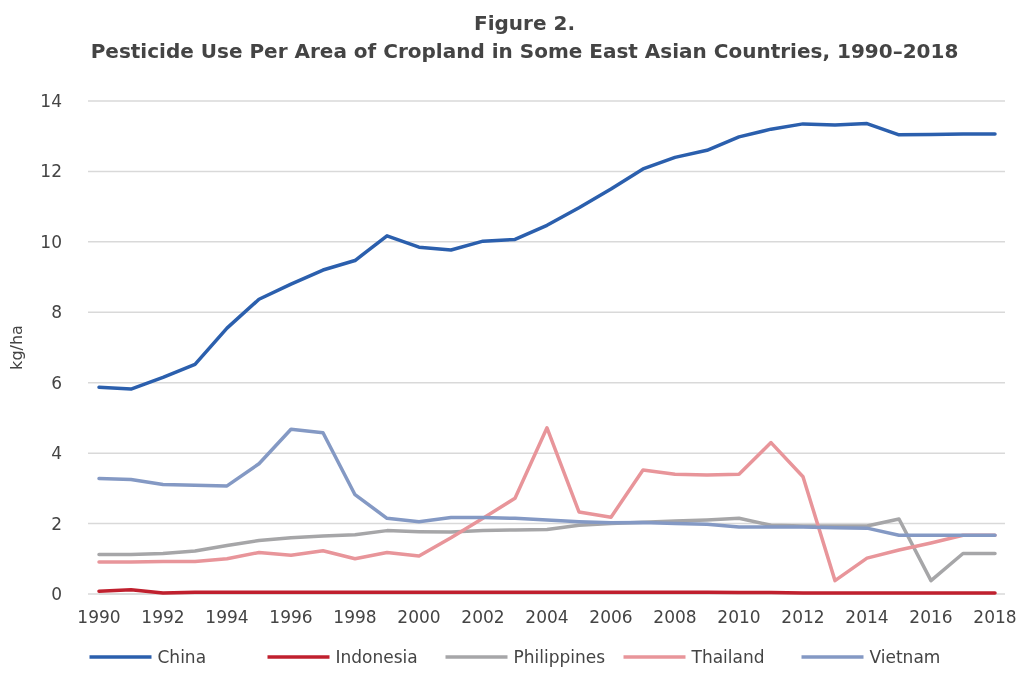 The width and height of the screenshot is (1029, 675). What do you see at coordinates (995, 617) in the screenshot?
I see `x-tick-label: 2018` at bounding box center [995, 617].